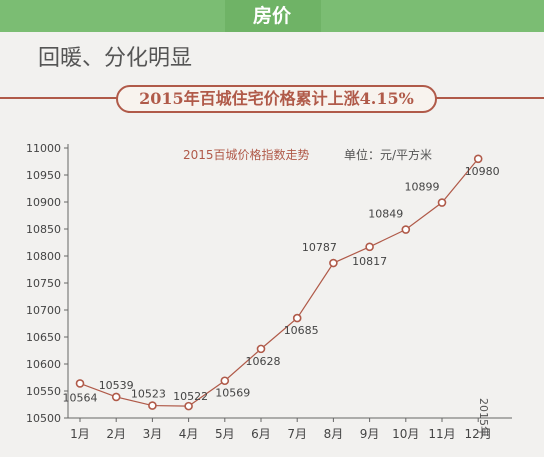  What do you see at coordinates (43, 418) in the screenshot?
I see `y-tick-label: 10500` at bounding box center [43, 418].